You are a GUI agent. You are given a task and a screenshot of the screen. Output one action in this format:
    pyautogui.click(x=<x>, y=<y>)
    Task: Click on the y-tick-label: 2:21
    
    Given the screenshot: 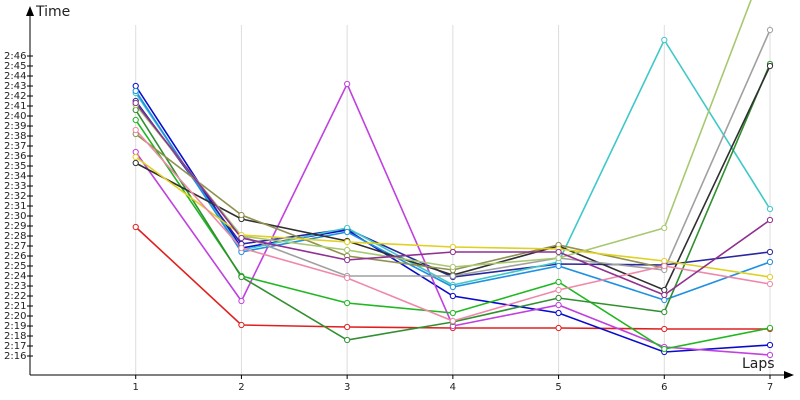 What is the action you would take?
    pyautogui.click(x=15, y=306)
    